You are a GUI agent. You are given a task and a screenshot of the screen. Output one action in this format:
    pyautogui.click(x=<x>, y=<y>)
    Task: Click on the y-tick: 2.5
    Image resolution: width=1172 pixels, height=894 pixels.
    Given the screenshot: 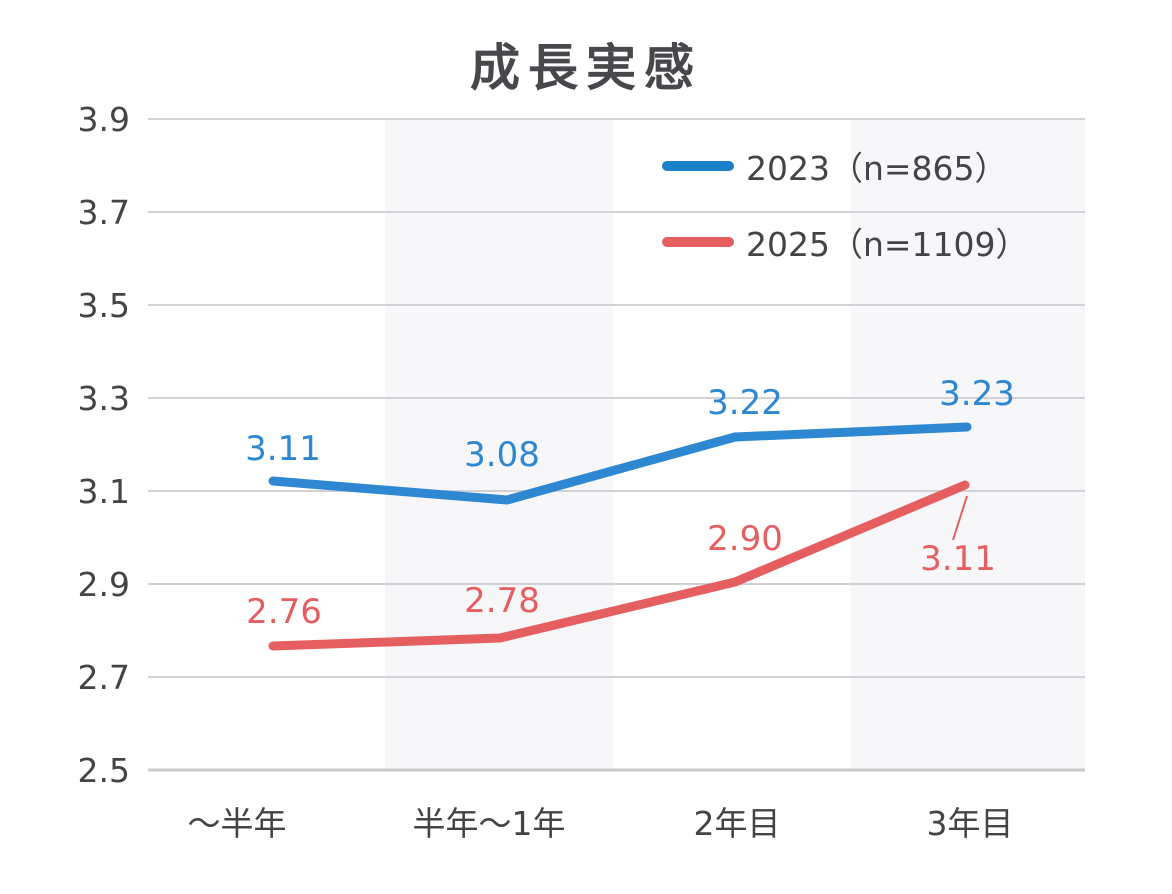 What is the action you would take?
    pyautogui.click(x=104, y=770)
    